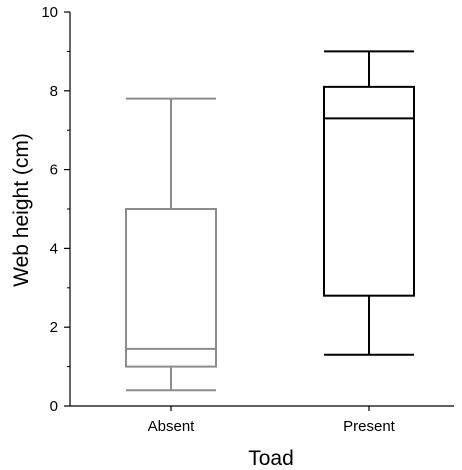  I want to click on y-tick-label: 10, so click(49, 12).